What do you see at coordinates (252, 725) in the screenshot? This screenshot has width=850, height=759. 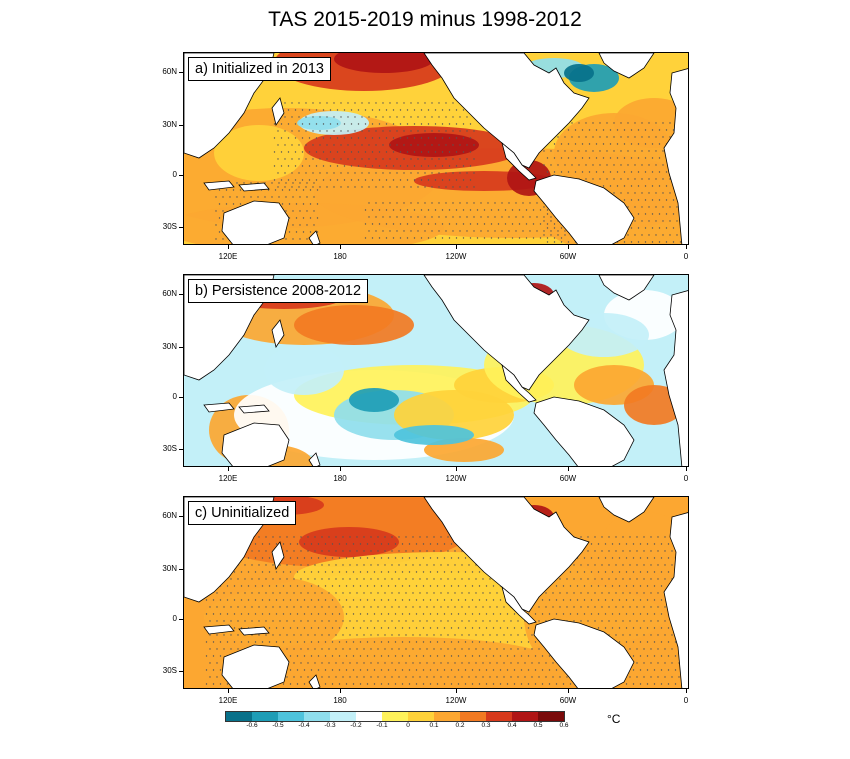 I see `colorbar-label: -0.6` at bounding box center [252, 725].